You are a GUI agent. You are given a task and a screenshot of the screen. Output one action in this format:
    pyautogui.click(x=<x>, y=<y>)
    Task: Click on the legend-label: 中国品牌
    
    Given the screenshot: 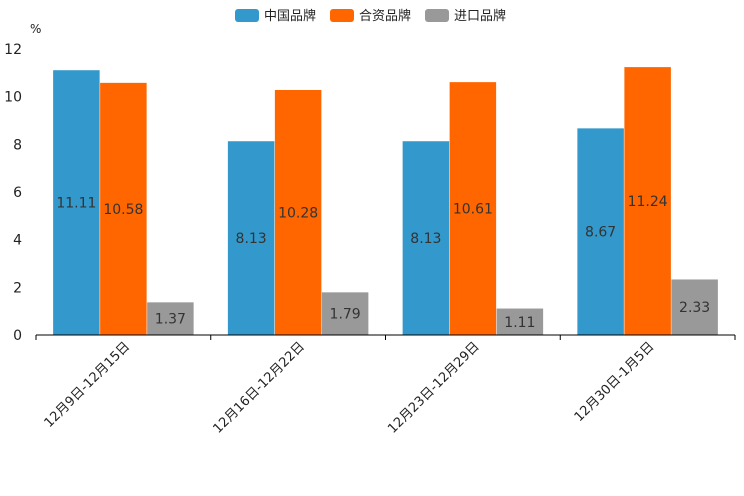 What is the action you would take?
    pyautogui.click(x=290, y=16)
    